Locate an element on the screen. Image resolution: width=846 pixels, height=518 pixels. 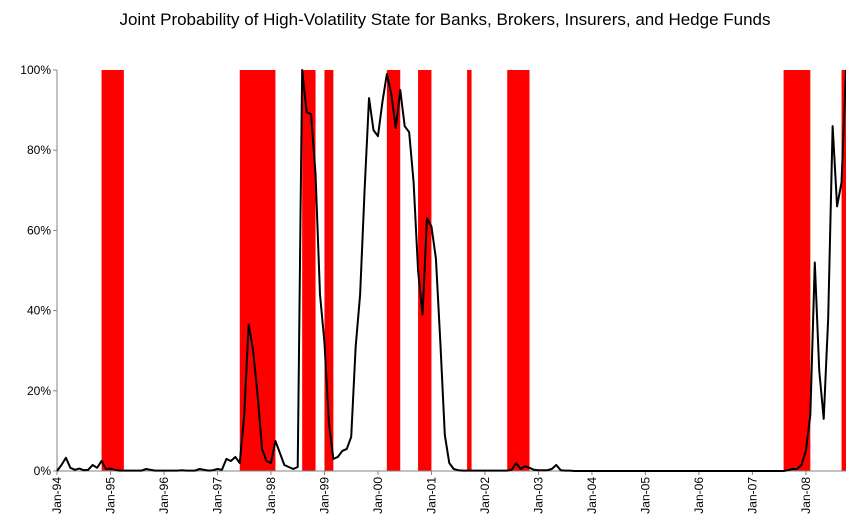
x-tick-label: Jan-04 is located at coordinates (592, 495).